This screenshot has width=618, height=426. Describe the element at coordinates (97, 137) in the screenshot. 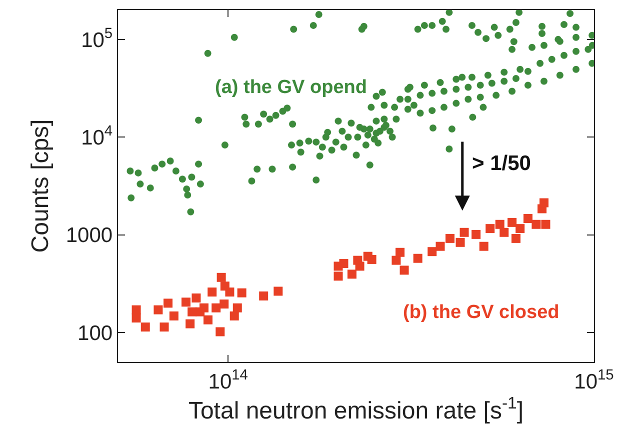

I see `y-tick-label: 10$^{4}$` at that location.